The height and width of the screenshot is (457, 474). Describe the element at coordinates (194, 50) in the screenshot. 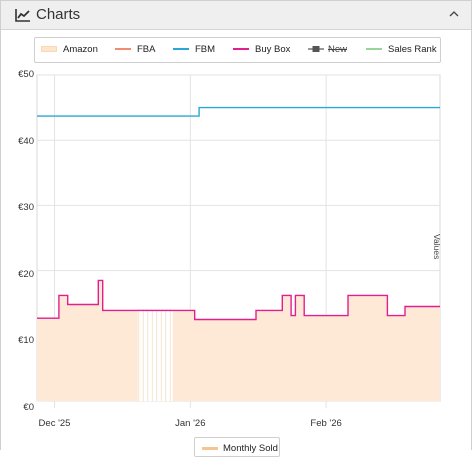

I see `legend-item-fbm: FBM` at that location.